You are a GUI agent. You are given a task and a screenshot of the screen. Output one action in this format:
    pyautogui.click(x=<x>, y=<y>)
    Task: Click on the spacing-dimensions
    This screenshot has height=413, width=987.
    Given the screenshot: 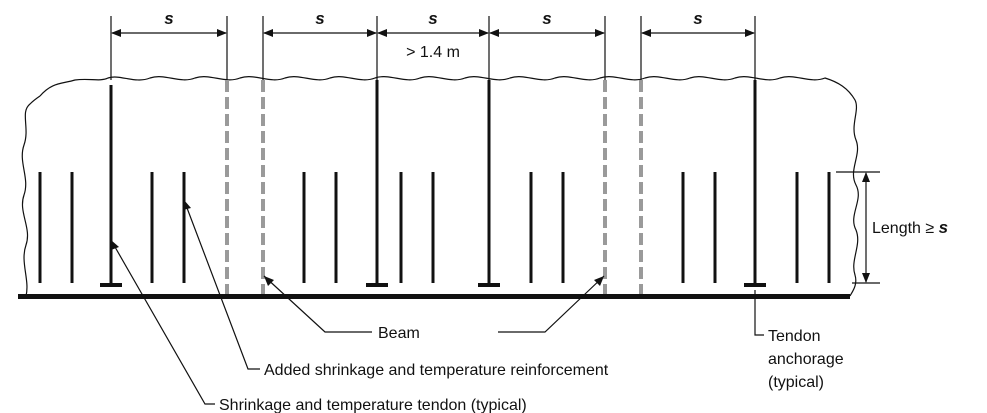 What is the action you would take?
    pyautogui.click(x=433, y=48)
    